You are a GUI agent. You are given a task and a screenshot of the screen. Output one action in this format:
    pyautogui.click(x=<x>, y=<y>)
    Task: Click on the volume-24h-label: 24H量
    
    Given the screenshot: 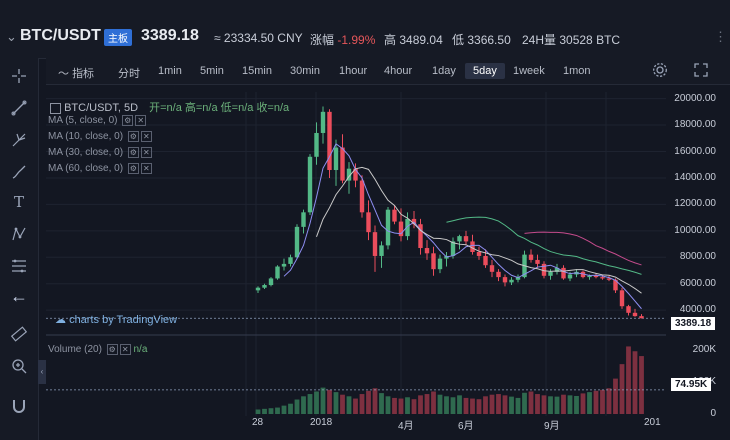 What is the action you would take?
    pyautogui.click(x=539, y=40)
    